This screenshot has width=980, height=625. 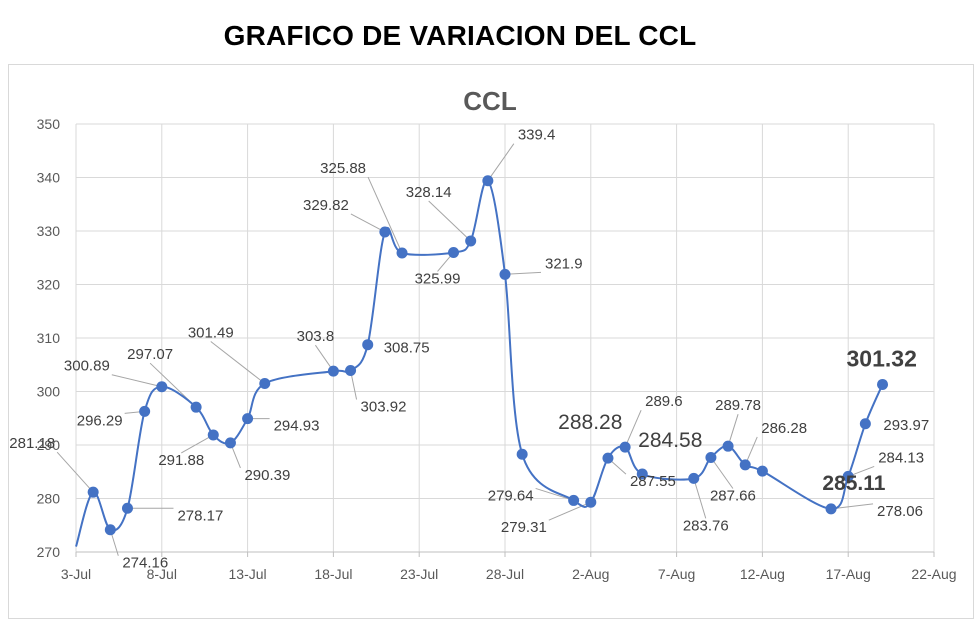 What do you see at coordinates (733, 496) in the screenshot?
I see `data-label: 287.66` at bounding box center [733, 496].